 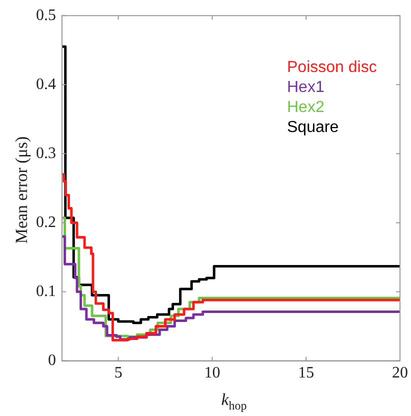 I want to click on x-axis-title: k$_{hop}$, so click(x=234, y=402).